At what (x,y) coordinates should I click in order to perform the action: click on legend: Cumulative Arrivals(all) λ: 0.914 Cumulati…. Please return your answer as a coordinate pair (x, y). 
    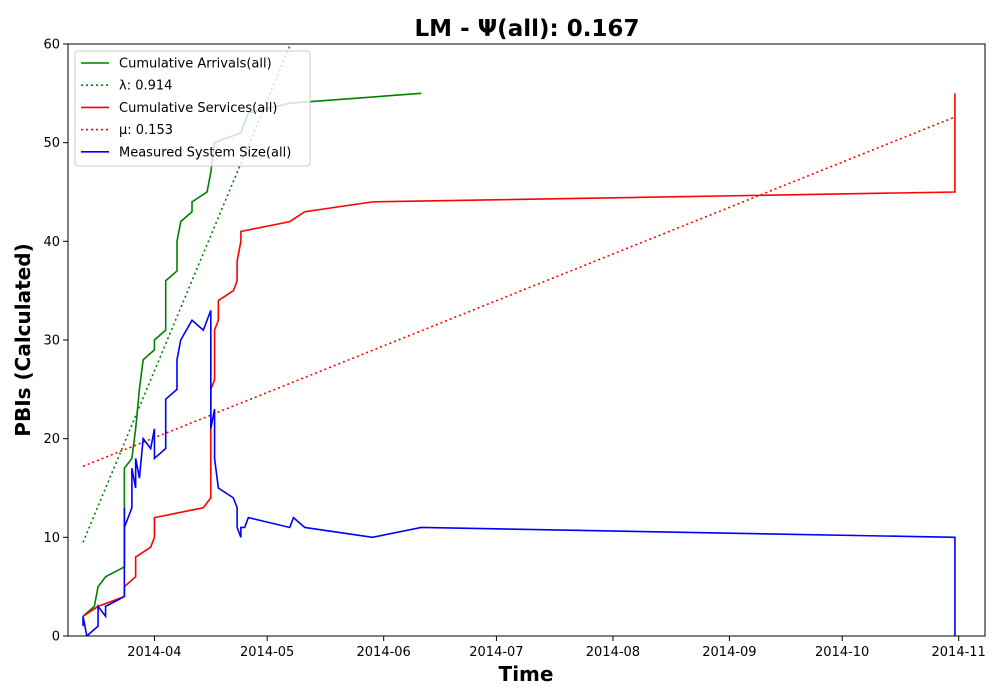
    Looking at the image, I should click on (192, 108).